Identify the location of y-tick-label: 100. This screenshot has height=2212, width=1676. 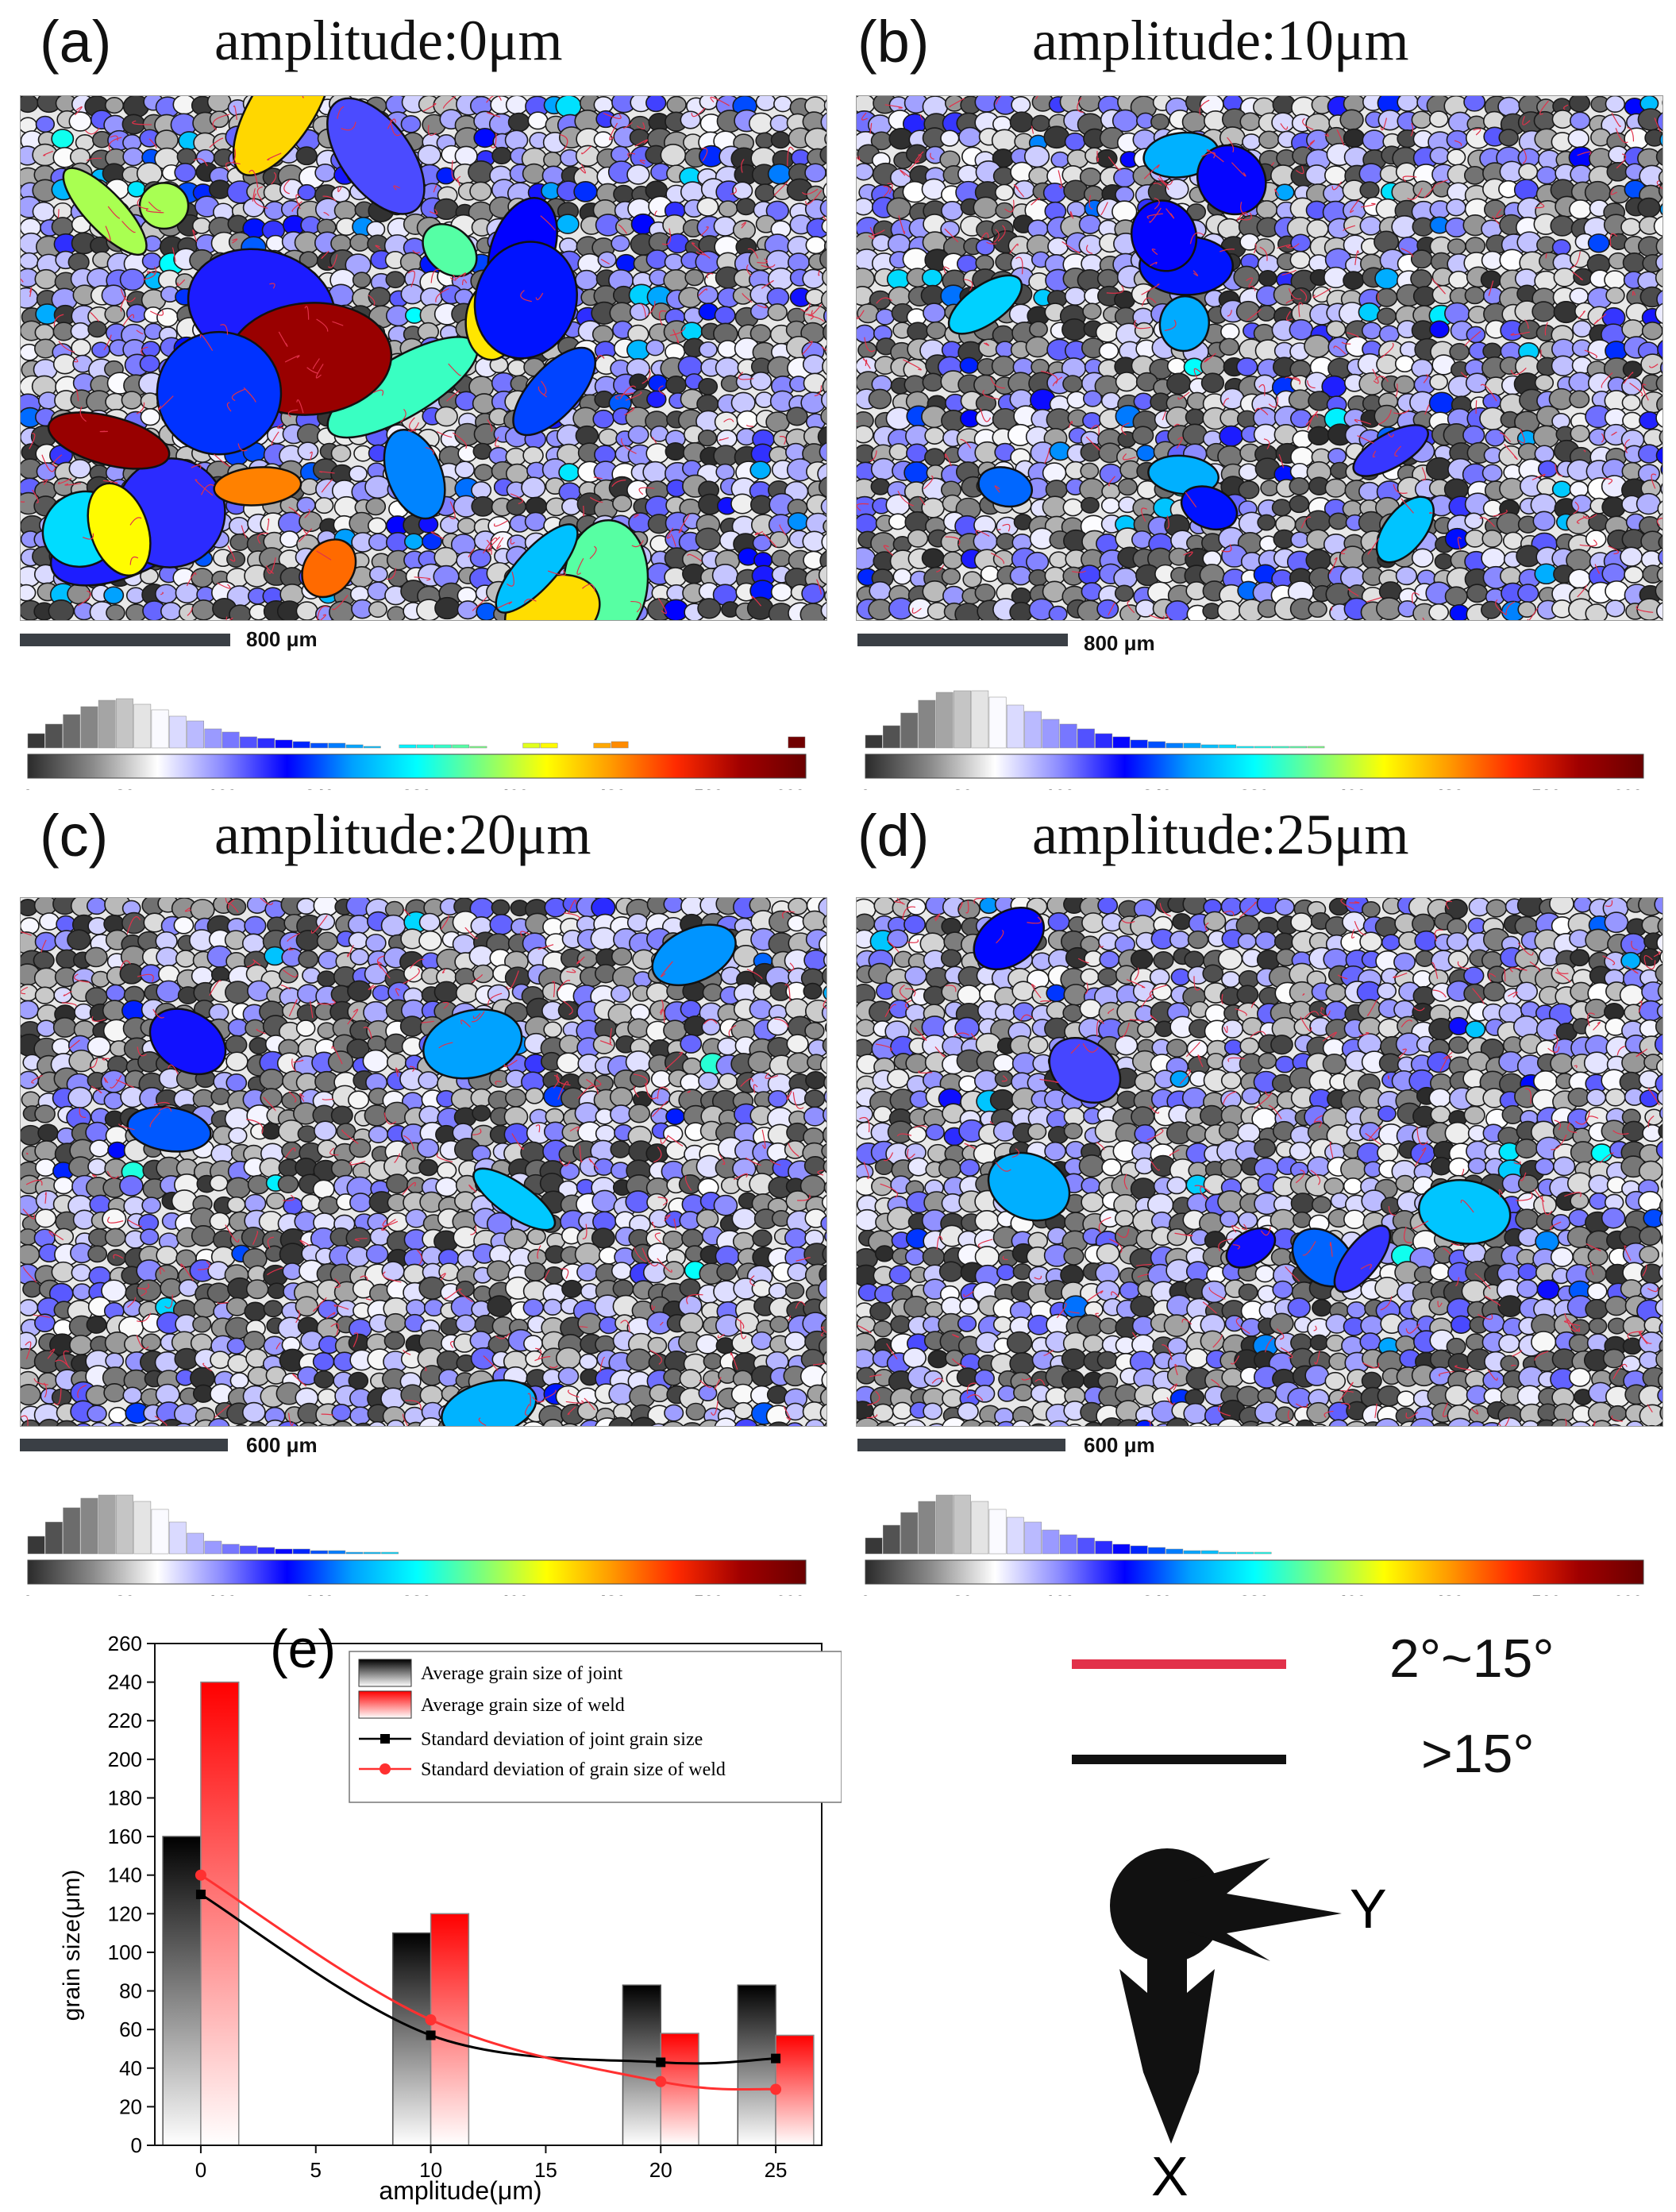
(125, 1952).